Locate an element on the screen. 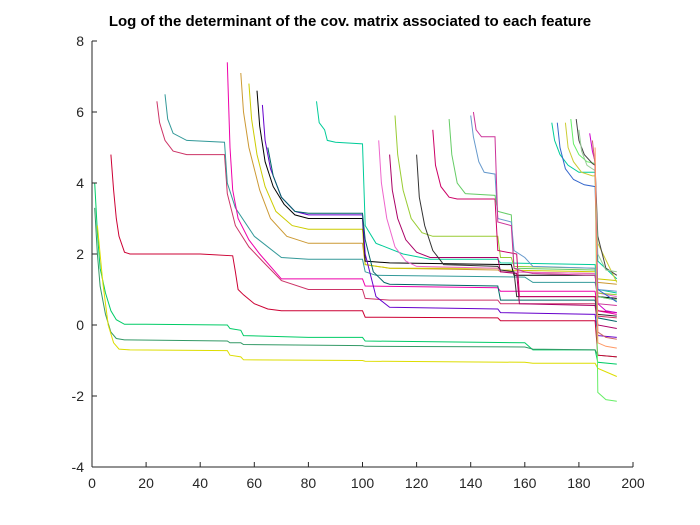 This screenshot has height=525, width=700. x-tick-label: 180 is located at coordinates (579, 483).